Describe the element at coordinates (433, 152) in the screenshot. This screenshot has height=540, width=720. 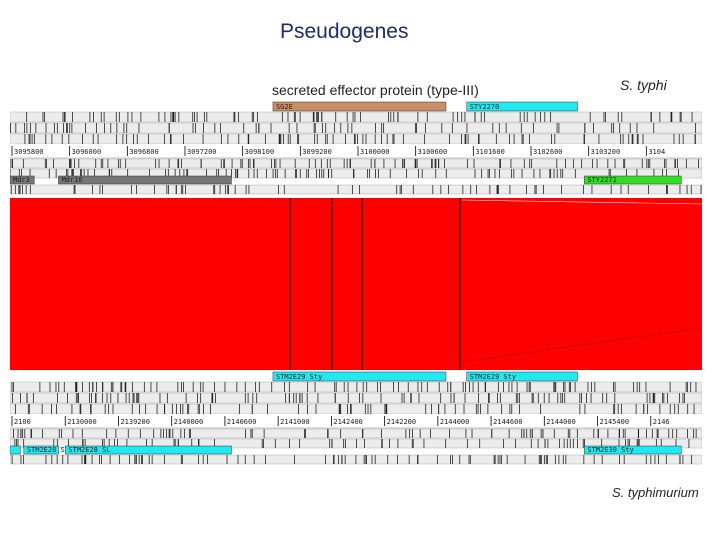
I see `ruler-tick-label: 3100600` at that location.